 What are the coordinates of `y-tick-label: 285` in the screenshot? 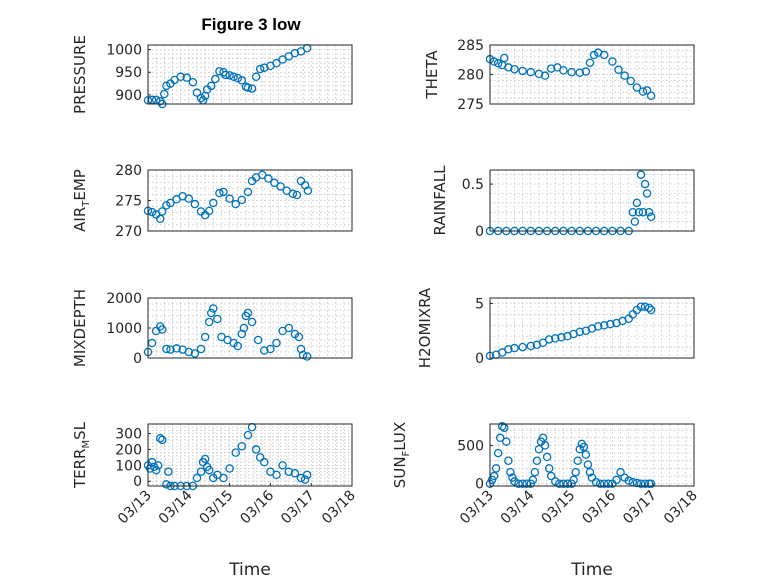 It's located at (470, 46).